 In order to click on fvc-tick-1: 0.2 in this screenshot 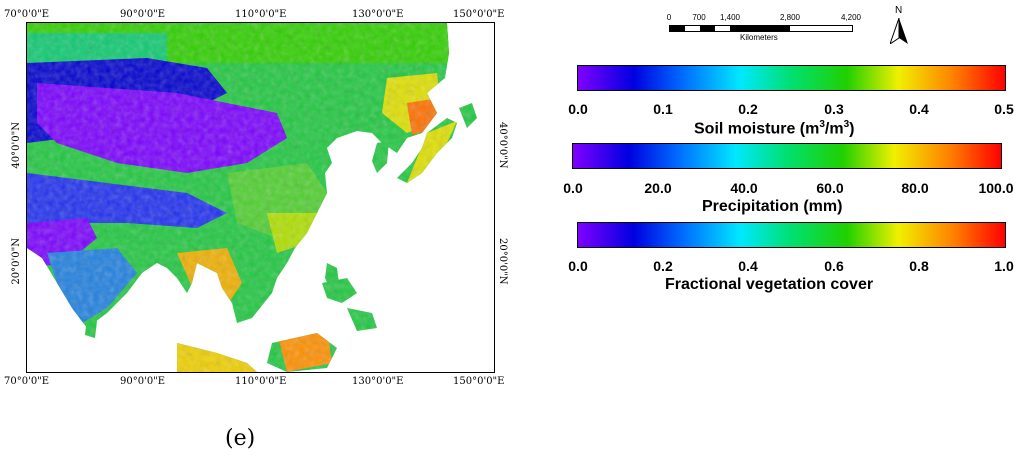, I will do `click(663, 266)`.